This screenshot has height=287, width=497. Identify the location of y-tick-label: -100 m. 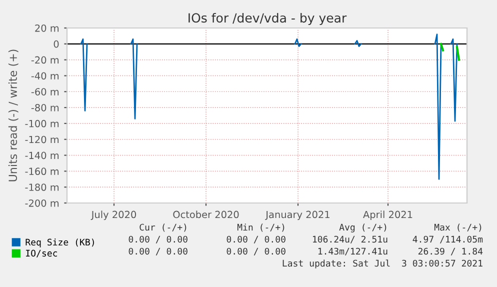
(42, 124).